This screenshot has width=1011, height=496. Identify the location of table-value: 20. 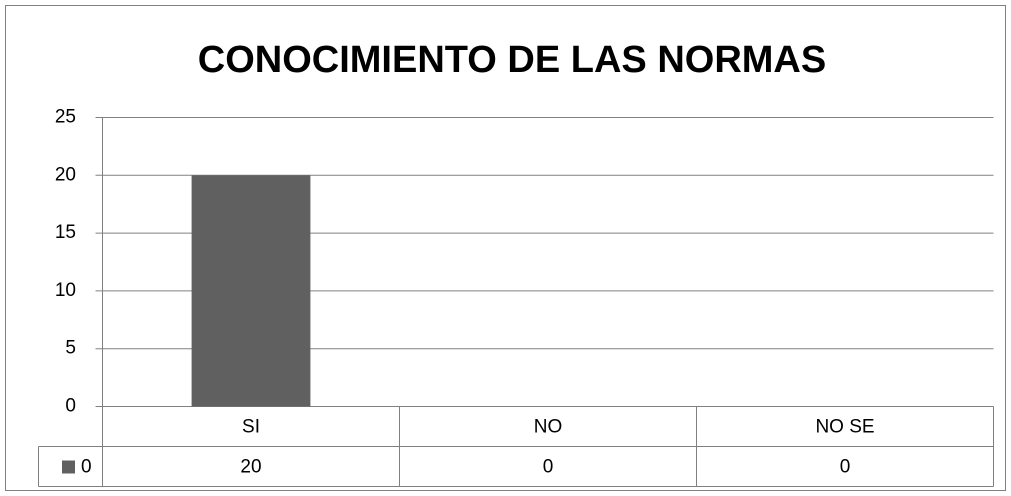
(250, 467).